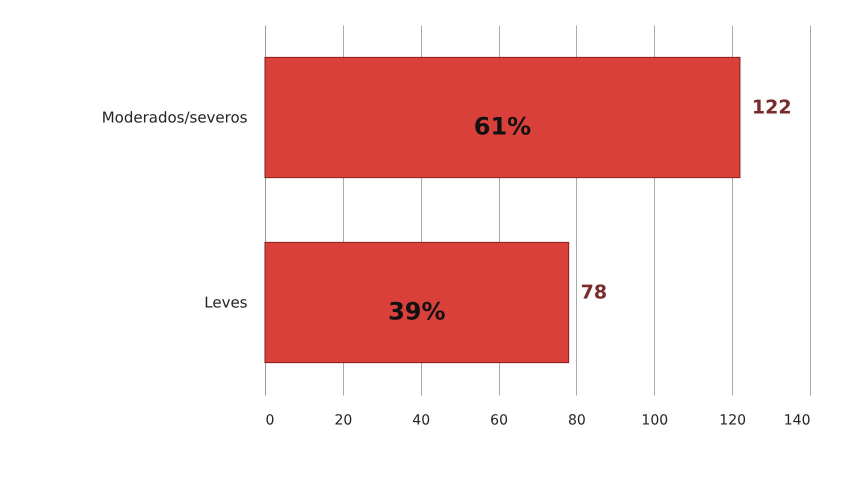 The width and height of the screenshot is (849, 477). I want to click on data-label: 122, so click(772, 107).